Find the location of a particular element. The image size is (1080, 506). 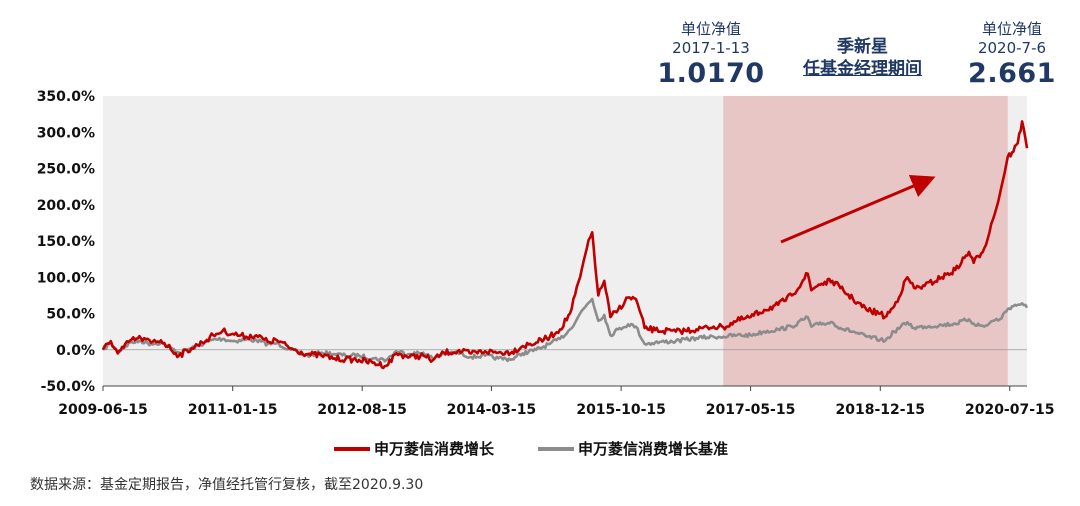

left-nav-label: 单位净值 is located at coordinates (710, 29).